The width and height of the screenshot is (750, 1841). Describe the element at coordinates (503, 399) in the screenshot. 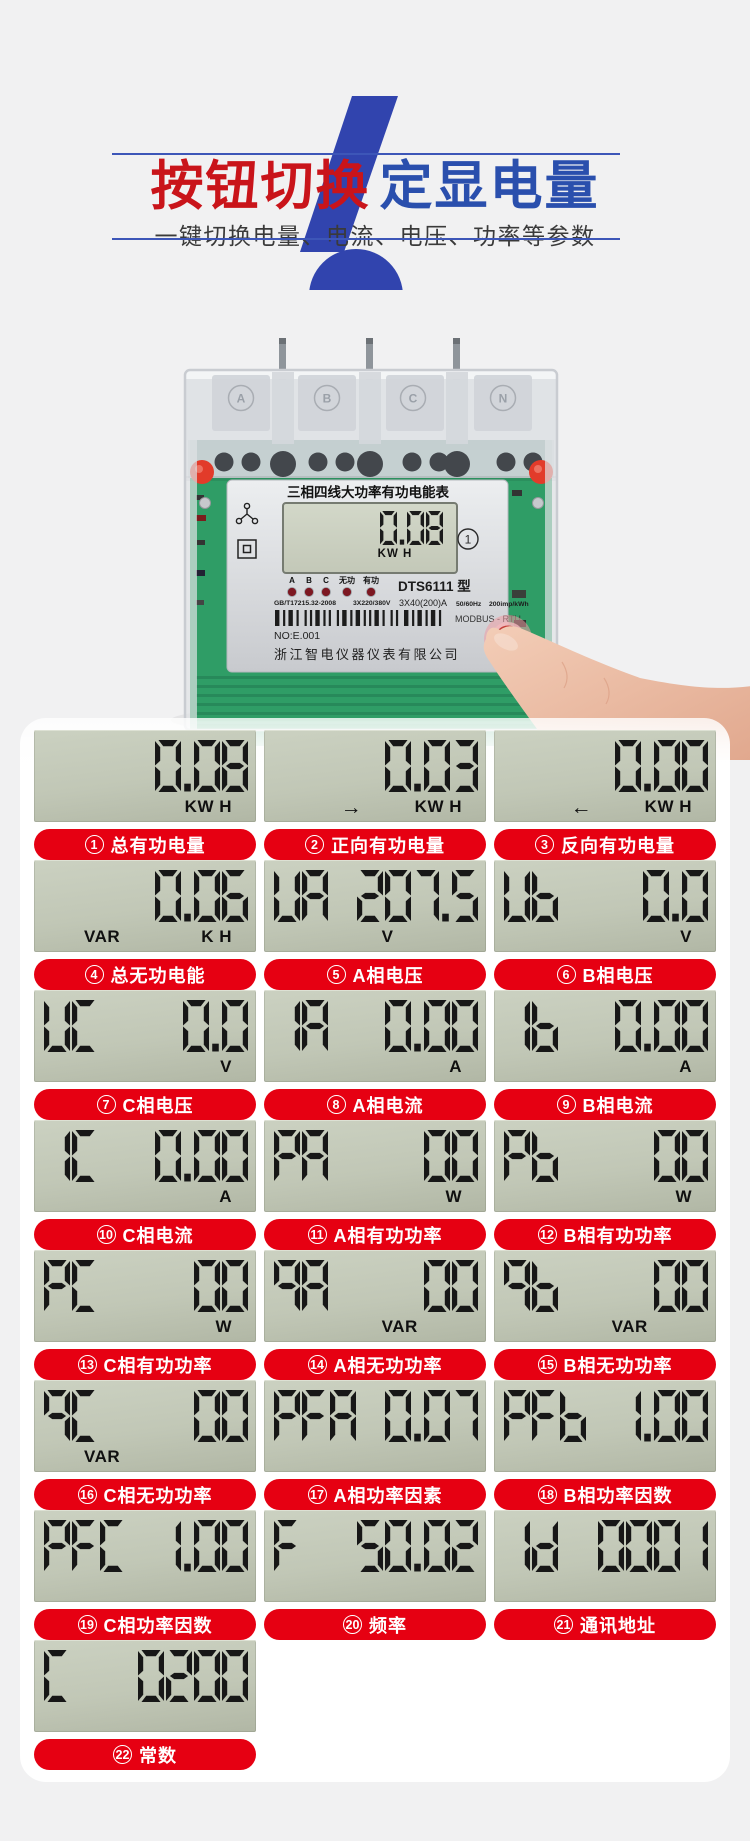

I see `terminal-label-n: N` at that location.